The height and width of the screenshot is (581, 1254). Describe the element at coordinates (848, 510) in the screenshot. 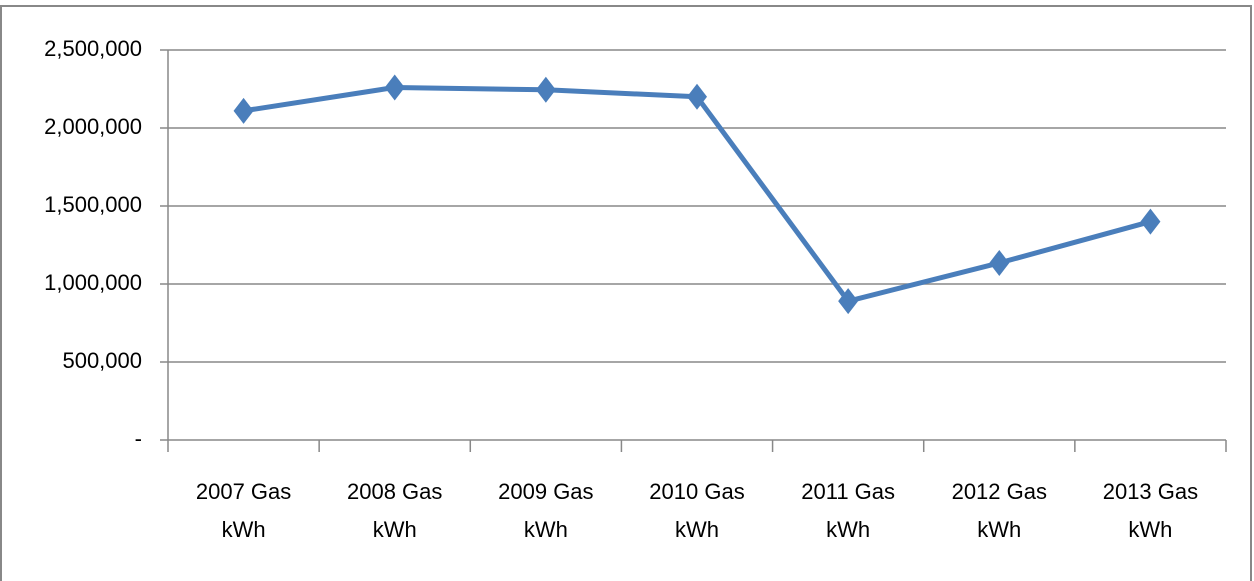

I see `x-tick-label: 2011 Gas kWh` at that location.